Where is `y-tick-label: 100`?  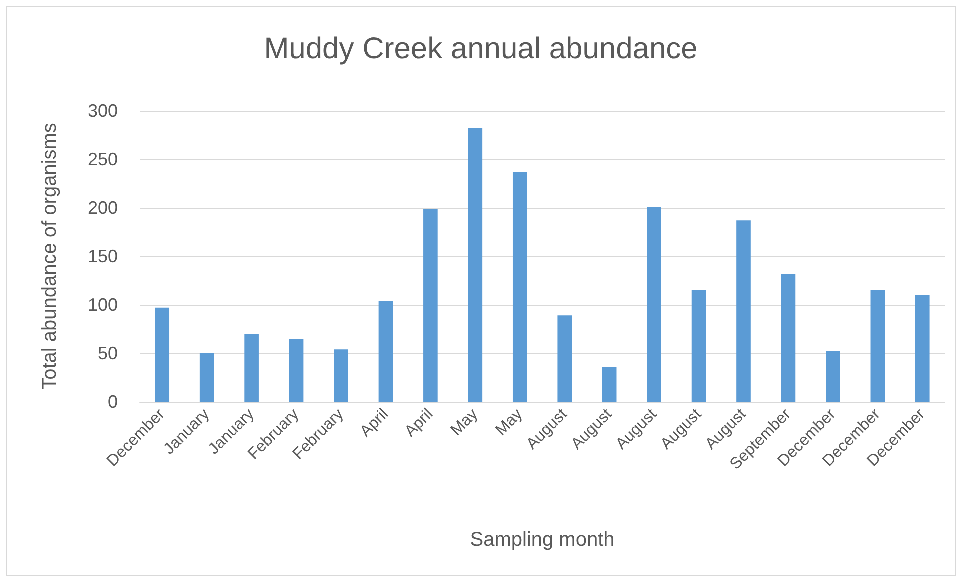
y-tick-label: 100 is located at coordinates (103, 305).